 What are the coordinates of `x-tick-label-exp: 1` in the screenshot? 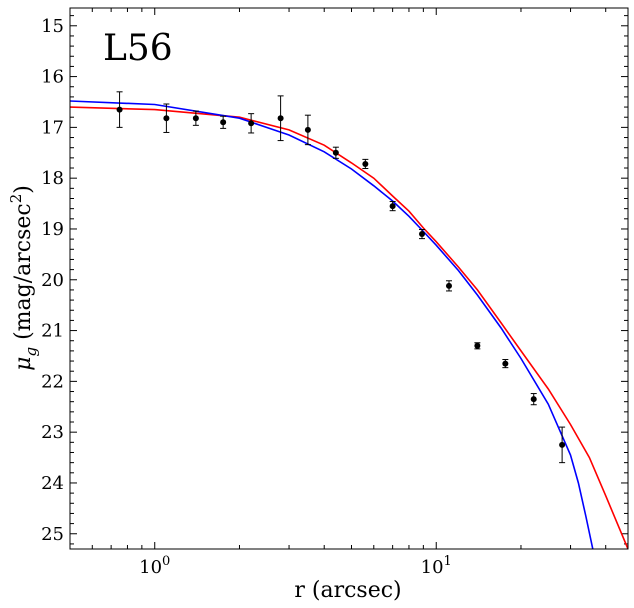 It's located at (448, 561).